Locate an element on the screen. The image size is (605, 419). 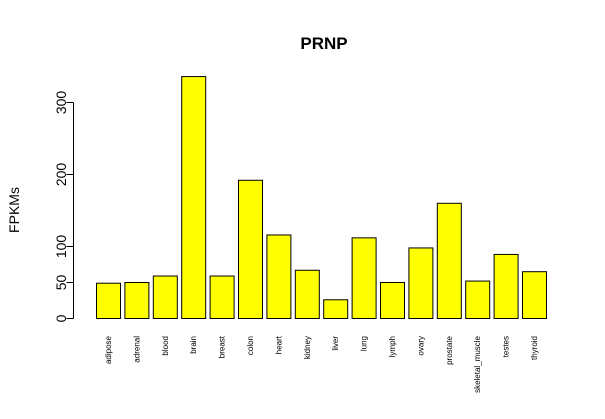
x-tick-label: colon is located at coordinates (250, 345).